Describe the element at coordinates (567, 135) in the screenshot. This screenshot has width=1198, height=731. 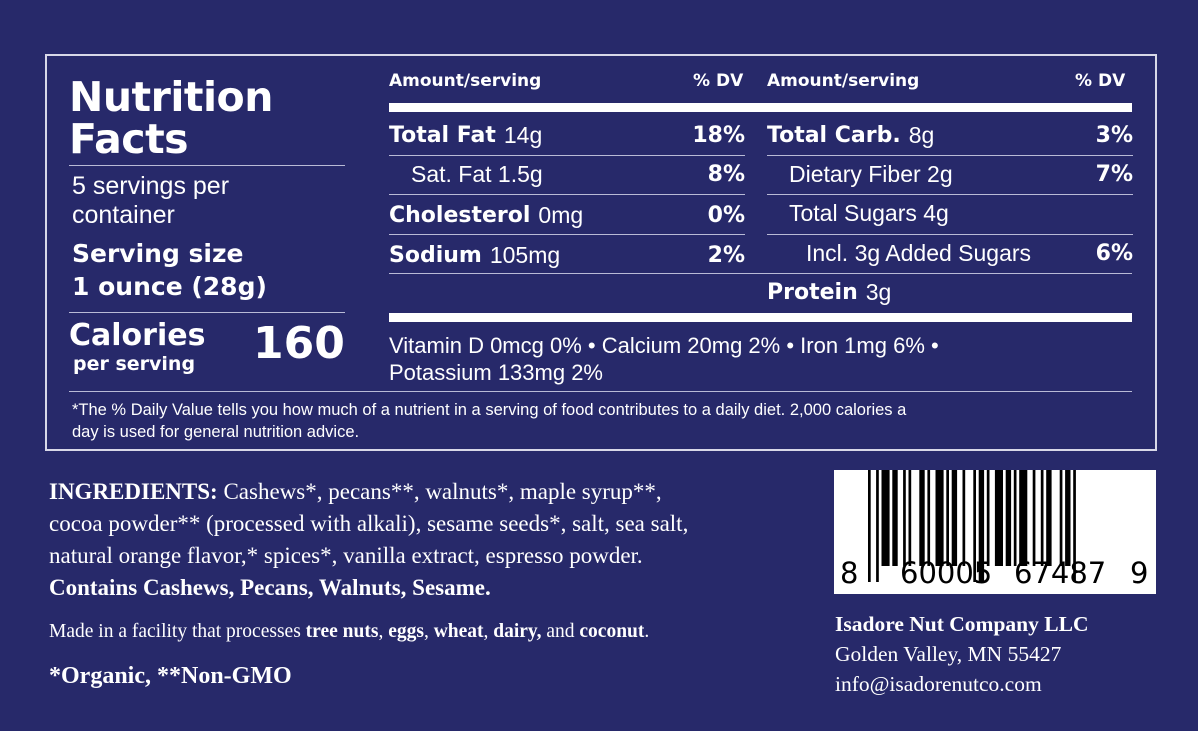
I see `row-total-fat: Total Fat 14g 18%` at that location.